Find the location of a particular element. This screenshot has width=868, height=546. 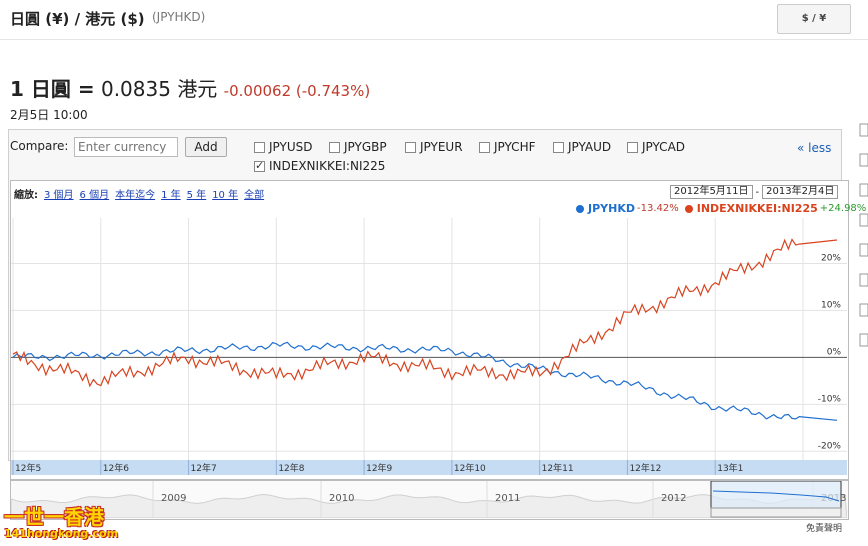

quote-line: 1 日圓 = 0.0835 港元 -0.00062 (-0.743%) is located at coordinates (190, 87).